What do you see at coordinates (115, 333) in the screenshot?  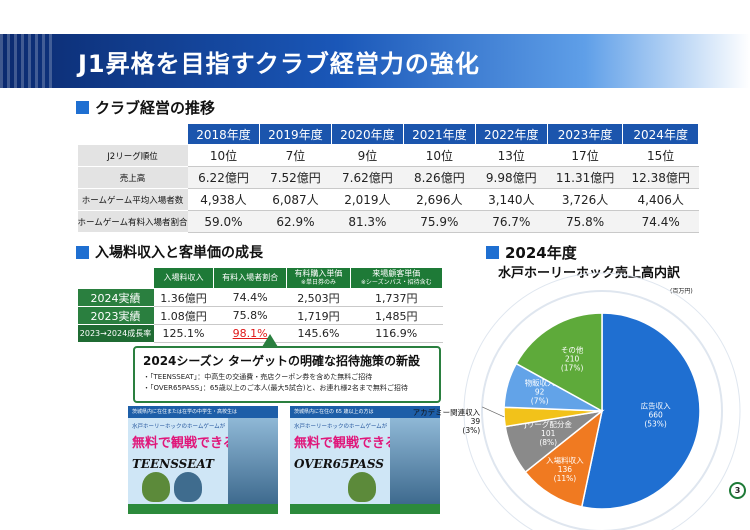 I see `row-label: 2023→2024成長率` at bounding box center [115, 333].